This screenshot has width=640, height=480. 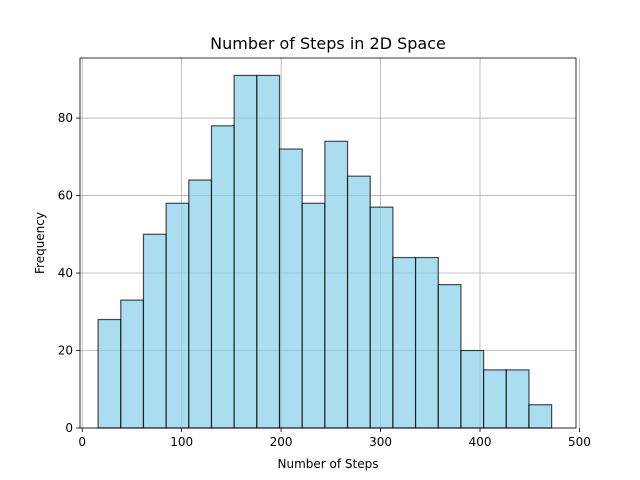 What do you see at coordinates (579, 442) in the screenshot?
I see `x-tick-label: 500` at bounding box center [579, 442].